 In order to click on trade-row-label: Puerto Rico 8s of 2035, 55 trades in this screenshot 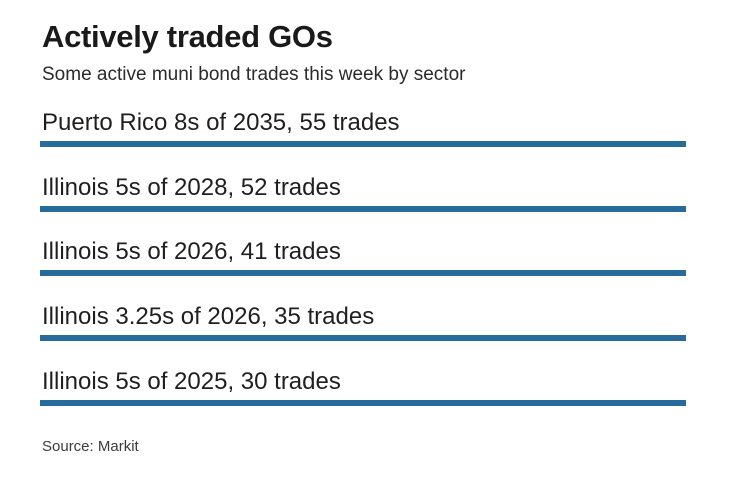, I will do `click(221, 122)`.